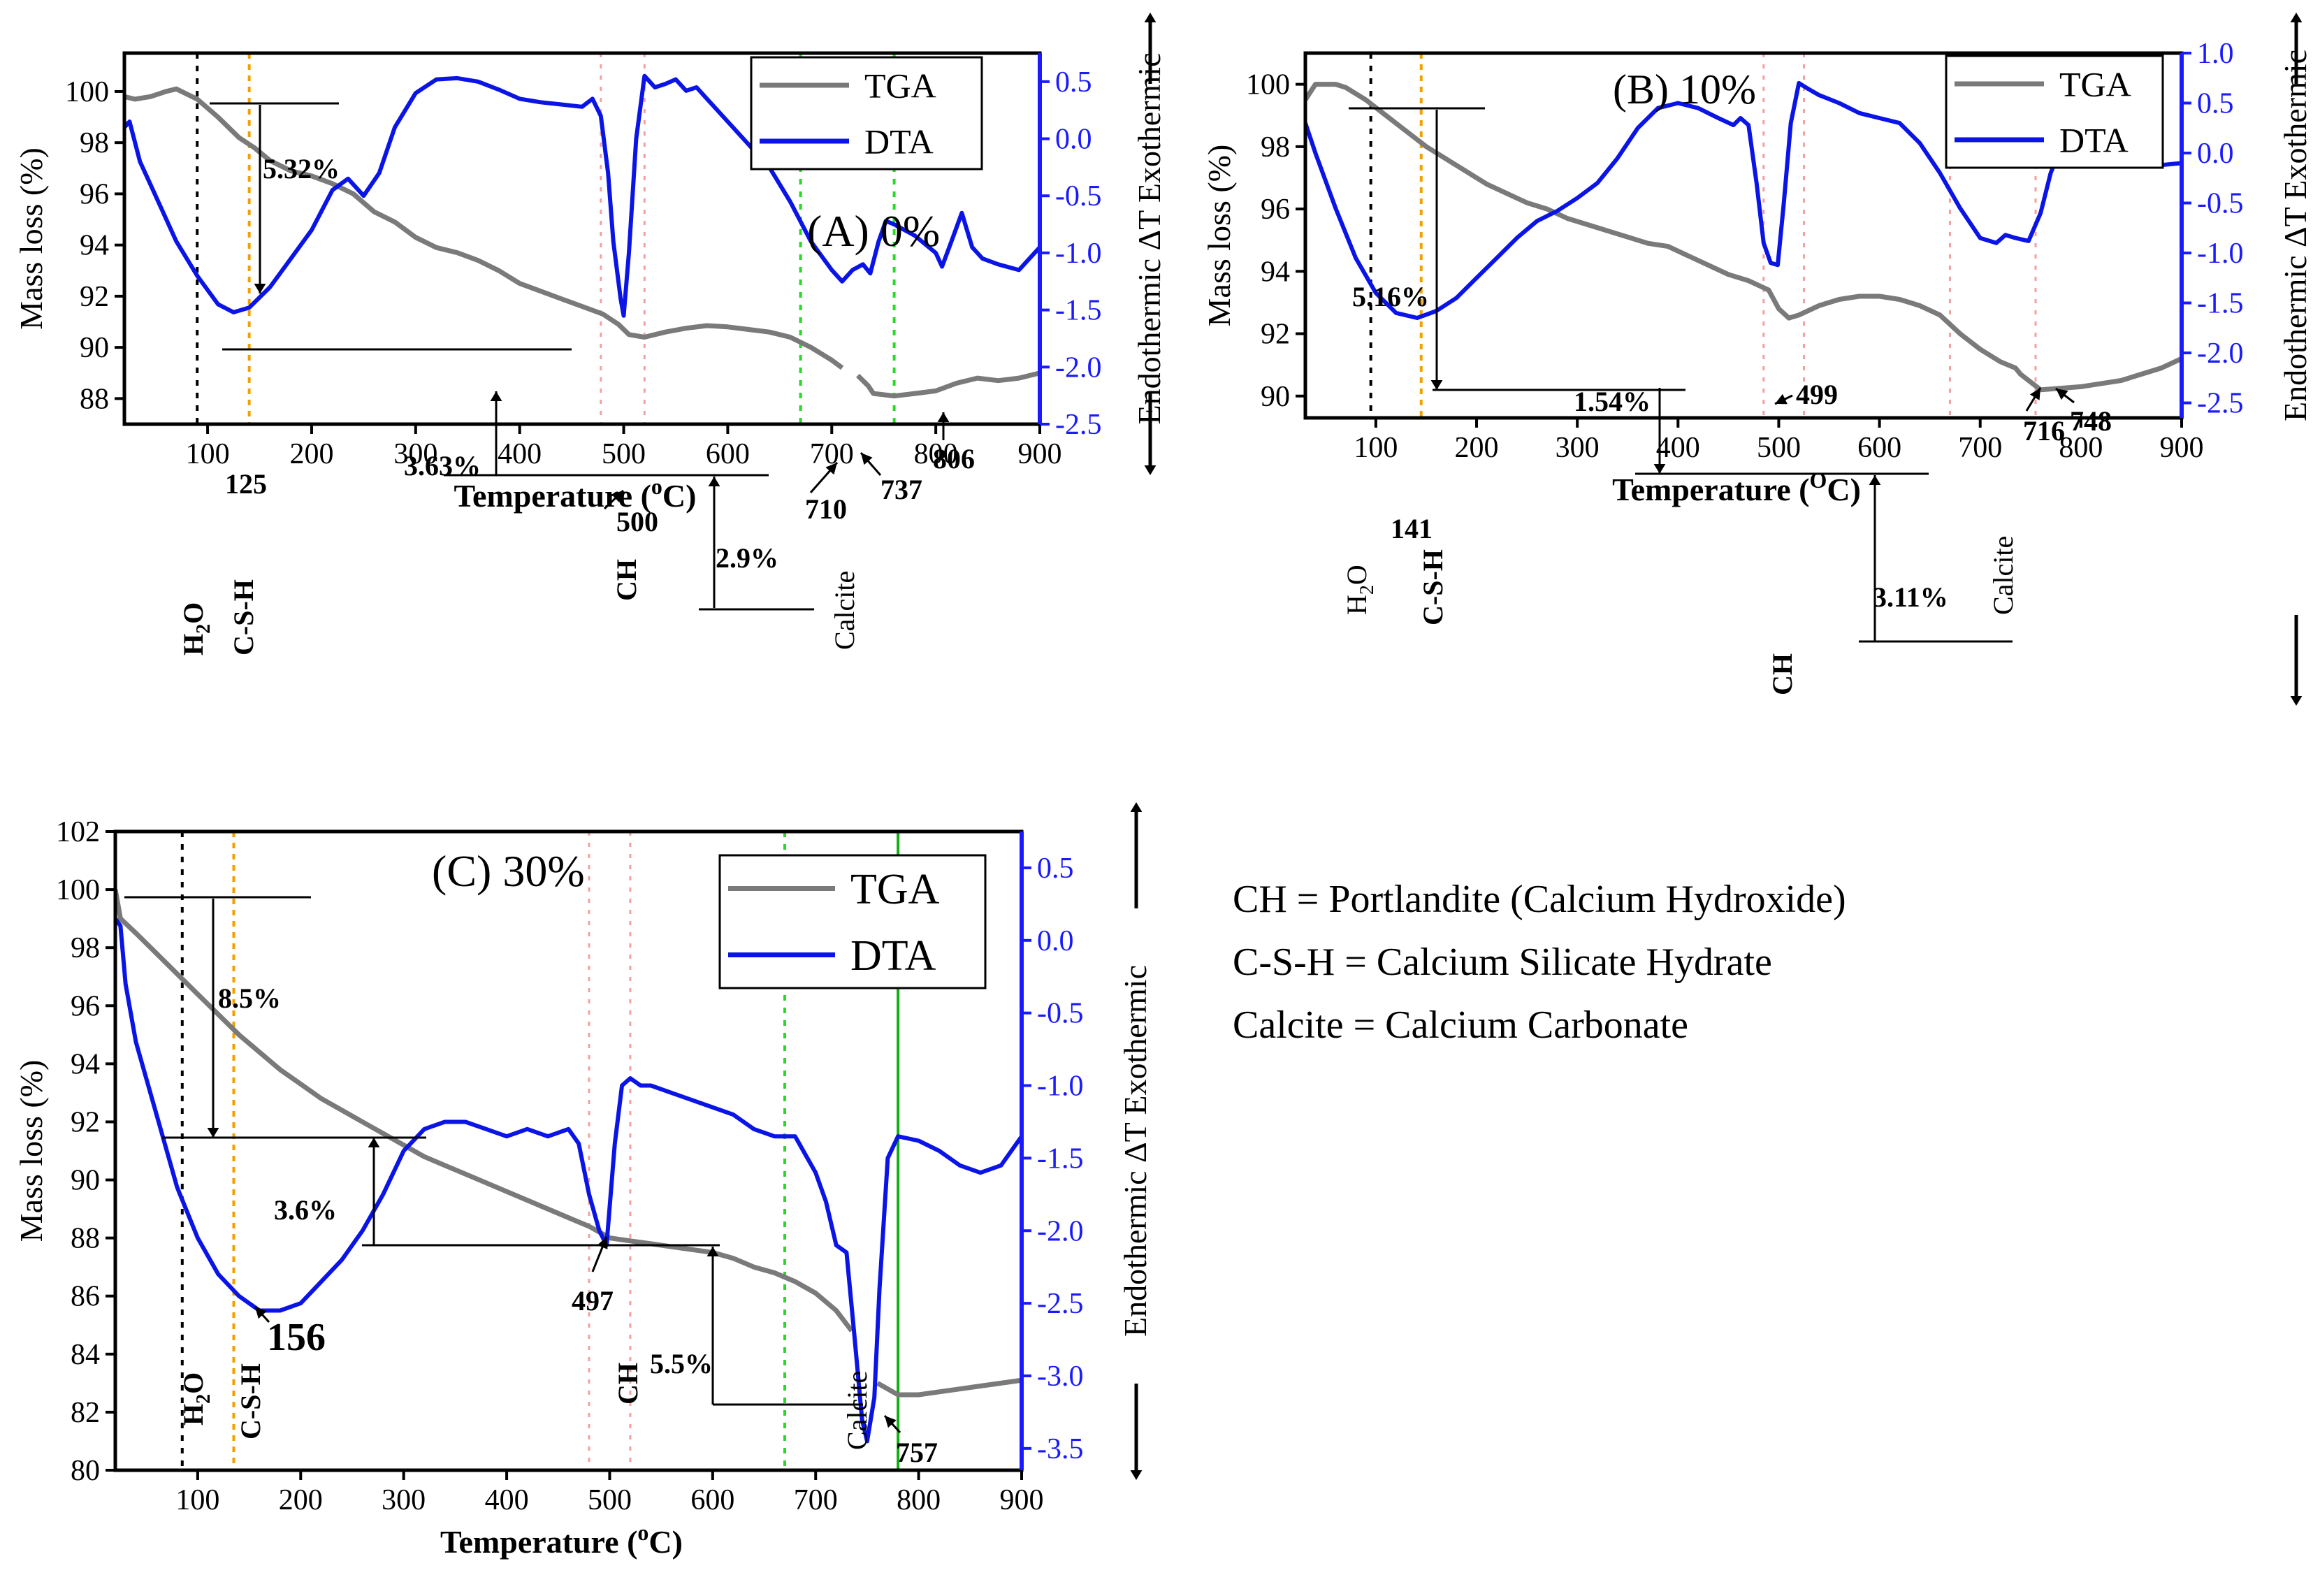 The image size is (2320, 1596). Describe the element at coordinates (2091, 421) in the screenshot. I see `peak-label-748: 748` at that location.